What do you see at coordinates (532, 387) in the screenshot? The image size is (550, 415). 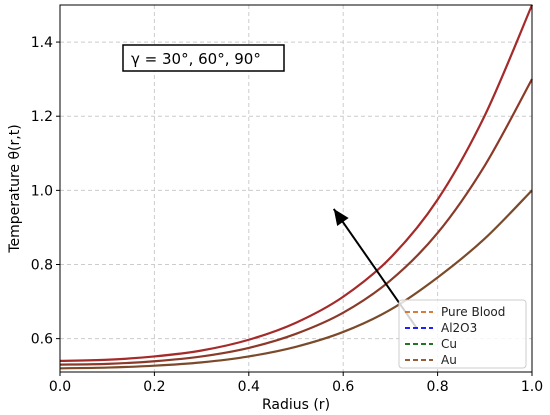 I see `x-tick-label: 1.0` at bounding box center [532, 387].